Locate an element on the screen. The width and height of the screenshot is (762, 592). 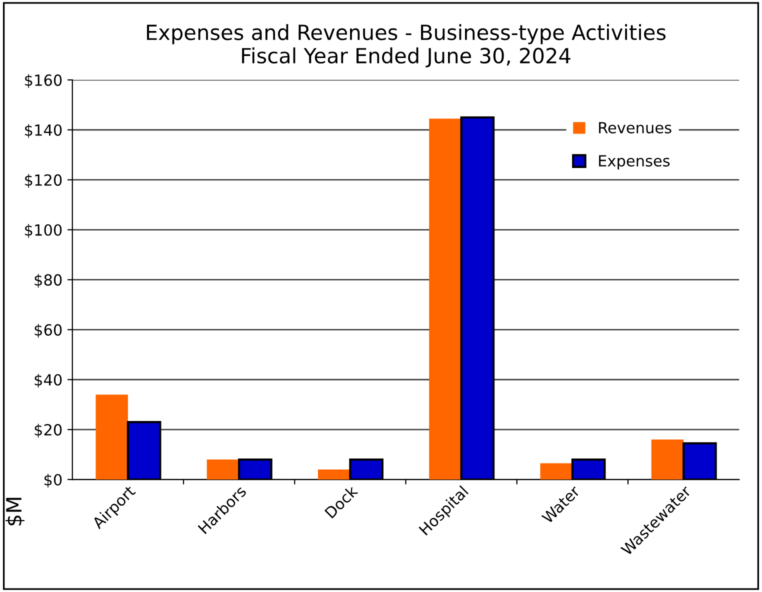
legend-label: Revenues is located at coordinates (635, 128).